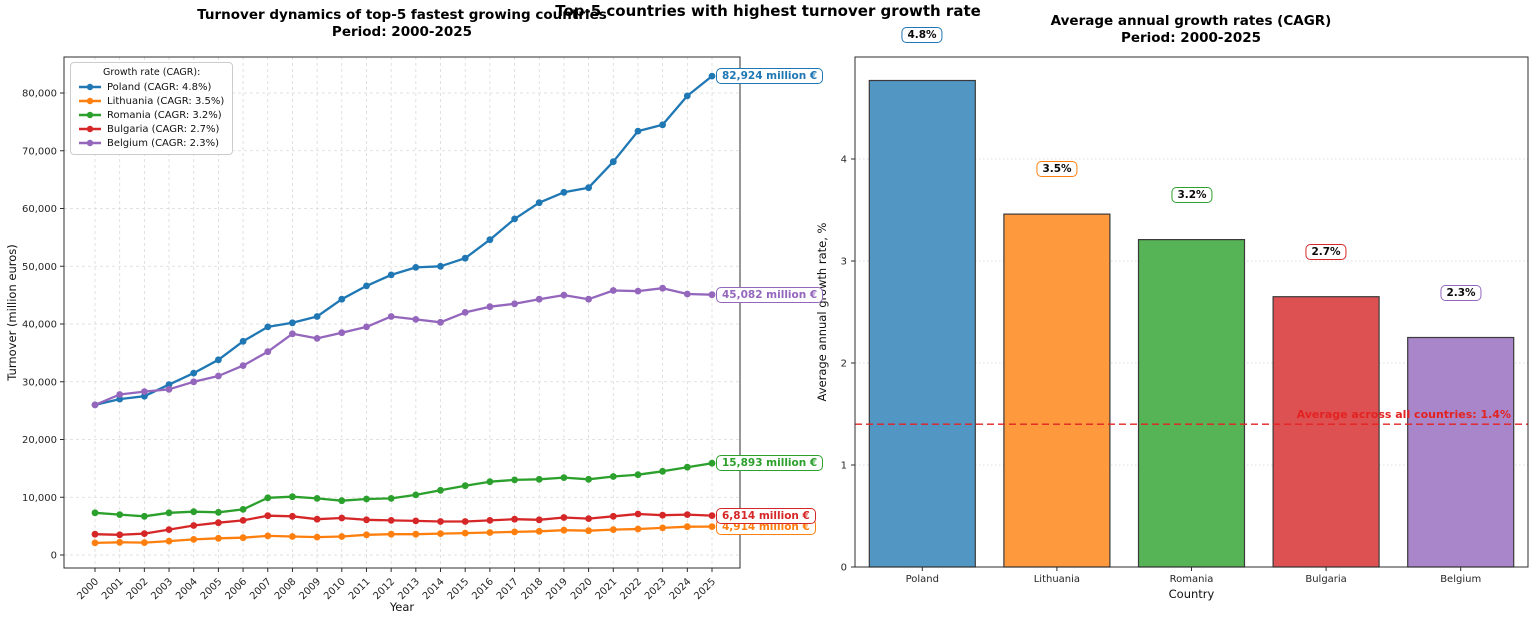 Image resolution: width=1536 pixels, height=622 pixels. I want to click on bar-chart-ytick-labels: 0 1 2 3 4, so click(844, 364).